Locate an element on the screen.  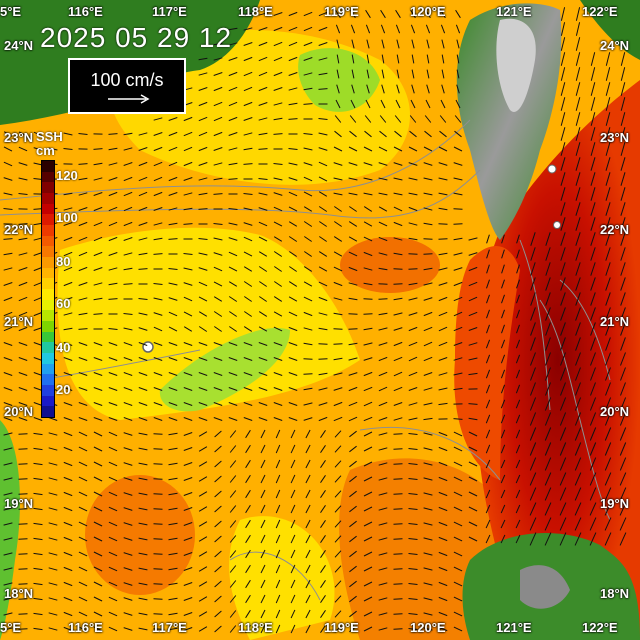
colorbar-segment is located at coordinates (48, 348).